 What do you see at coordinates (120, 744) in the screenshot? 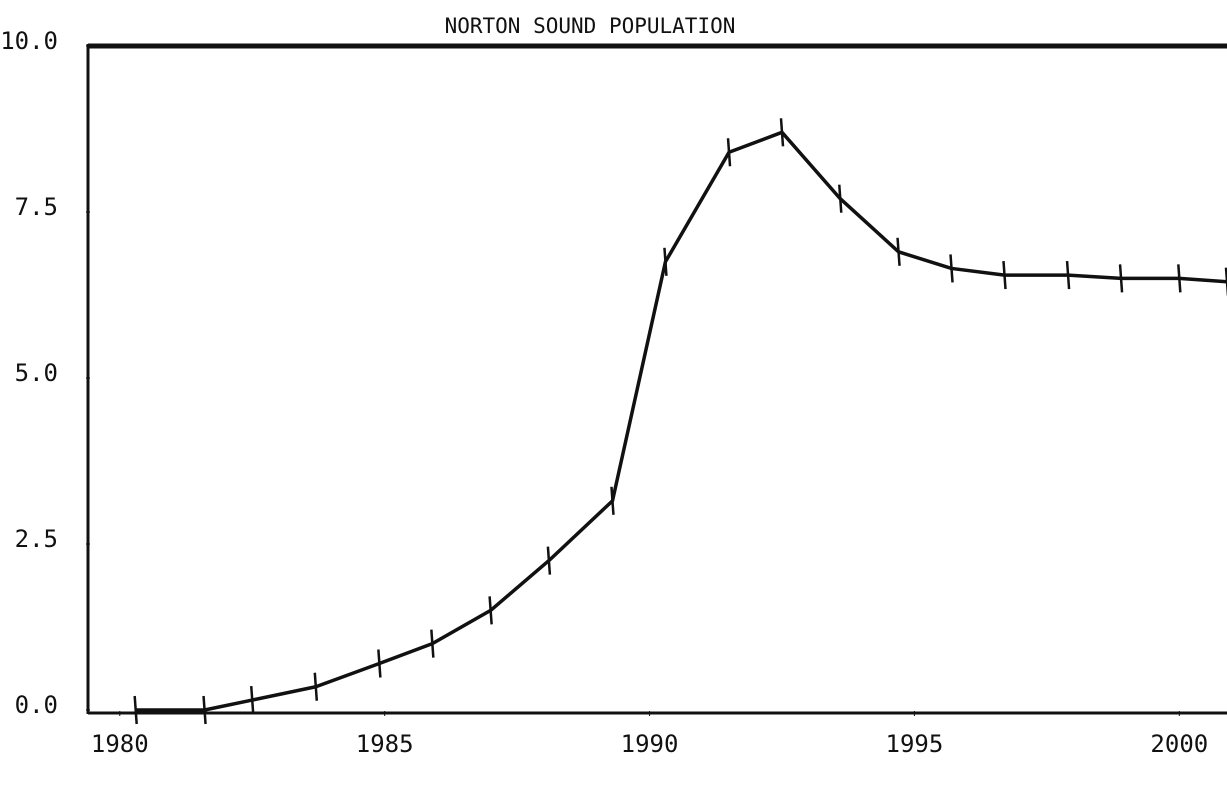
I see `x-tick-label: 1980` at bounding box center [120, 744].